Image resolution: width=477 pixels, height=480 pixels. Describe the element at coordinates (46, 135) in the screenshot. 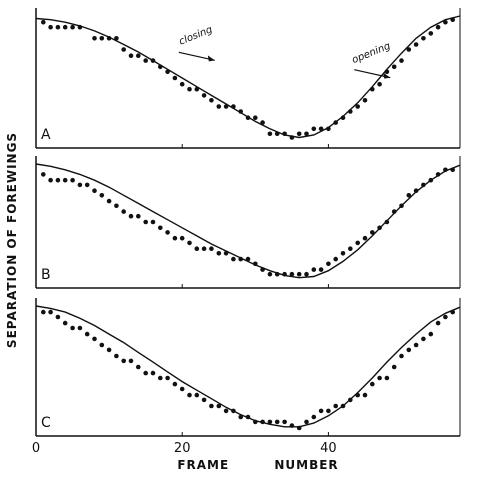

I see `panel-label: A` at that location.